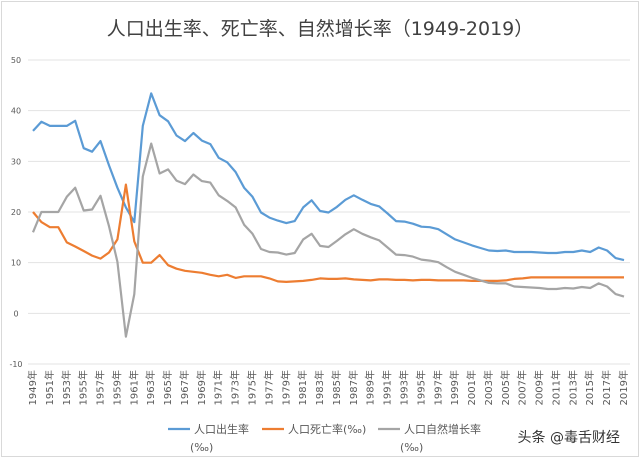 The image size is (640, 458). What do you see at coordinates (116, 387) in the screenshot?
I see `x-tick-label: 1959年` at bounding box center [116, 387].